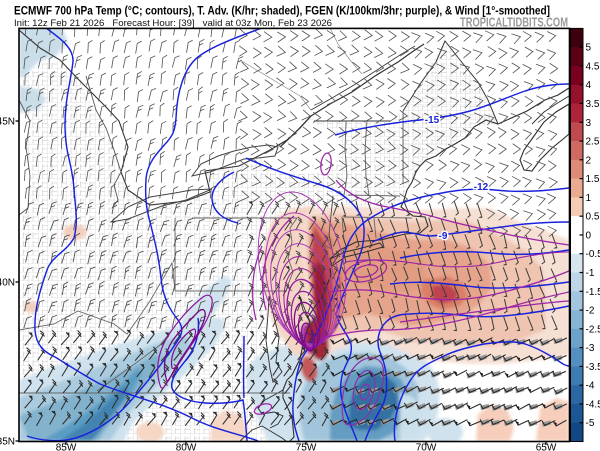  I want to click on svg-text: -12, so click(481, 187).